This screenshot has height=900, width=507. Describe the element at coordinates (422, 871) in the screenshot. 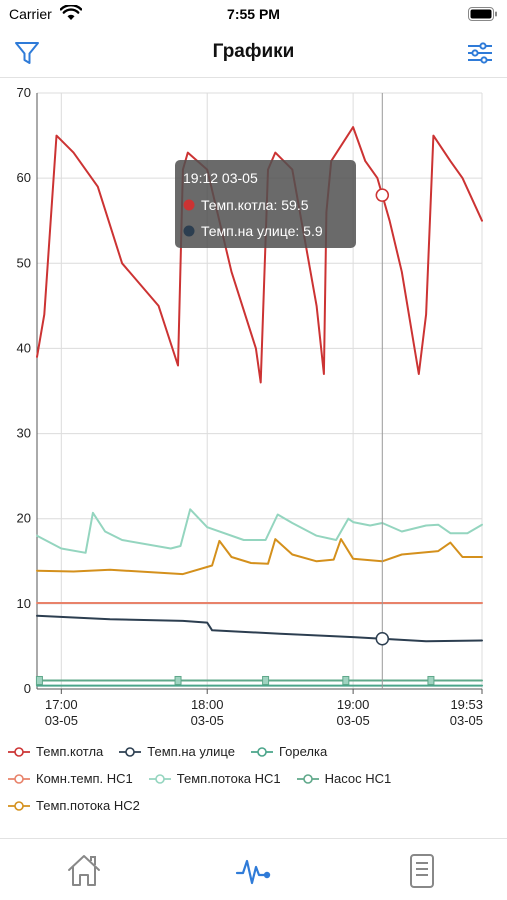

I see `document-icon` at that location.